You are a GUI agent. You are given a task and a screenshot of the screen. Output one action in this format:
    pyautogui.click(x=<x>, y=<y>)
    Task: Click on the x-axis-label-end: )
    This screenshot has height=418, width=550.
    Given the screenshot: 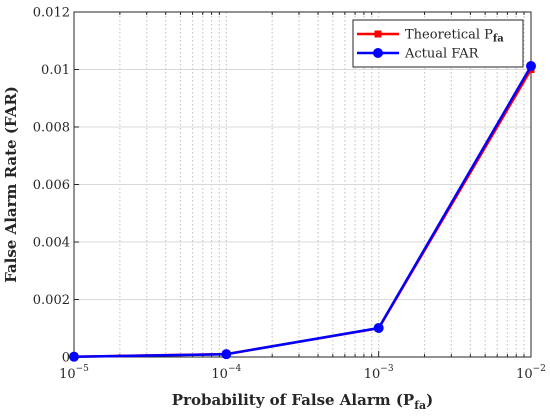 What is the action you would take?
    pyautogui.click(x=429, y=400)
    